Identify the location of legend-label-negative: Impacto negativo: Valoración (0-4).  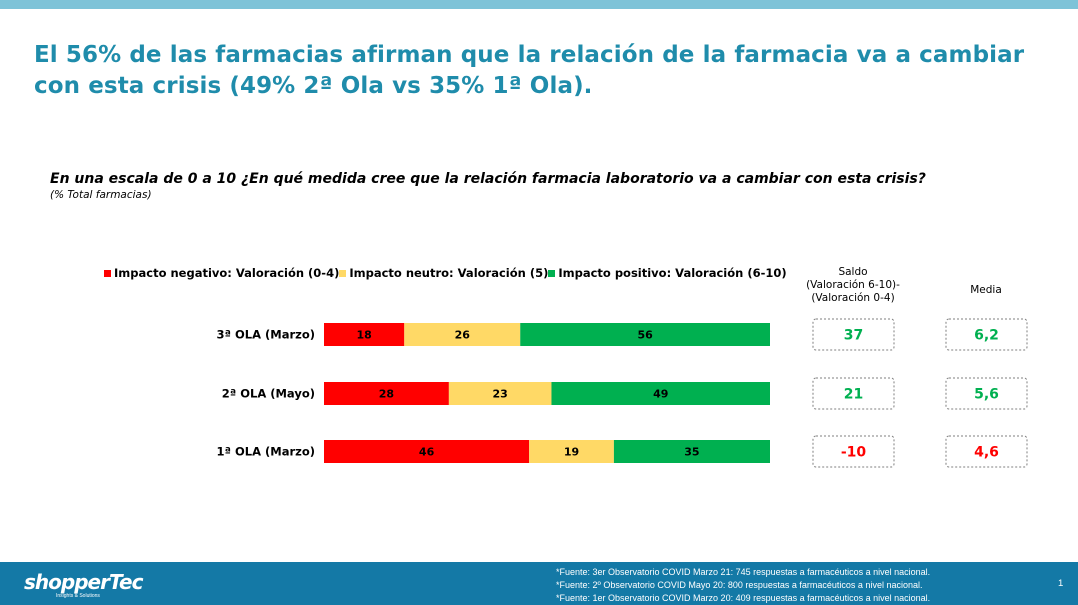
(227, 273).